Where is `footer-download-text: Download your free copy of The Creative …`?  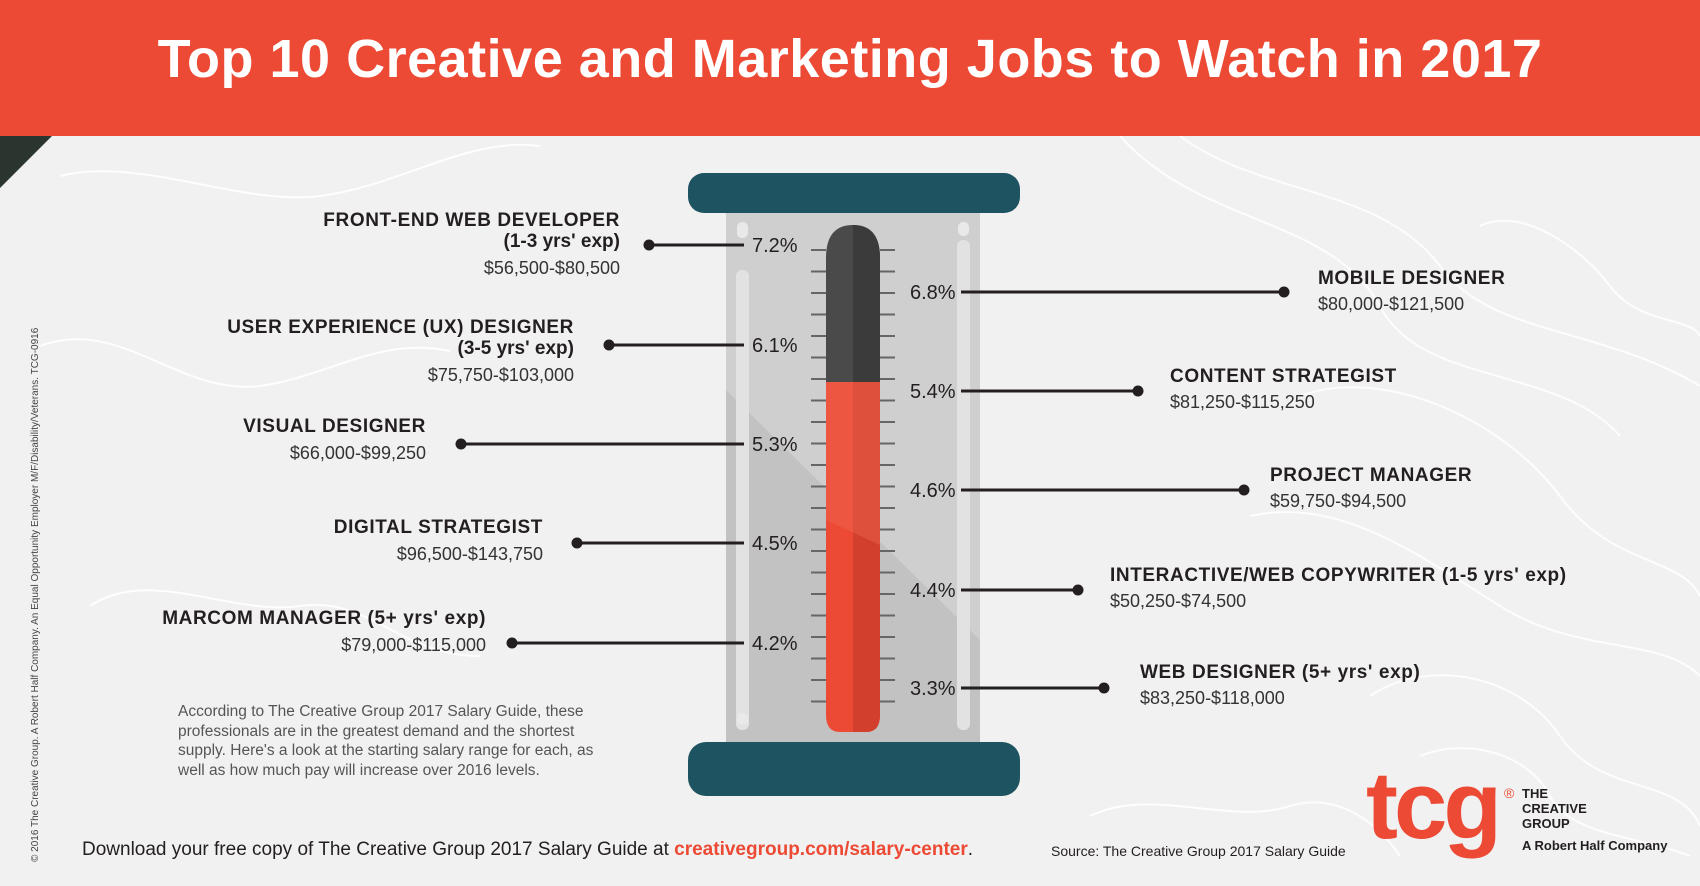
footer-download-text: Download your free copy of The Creative … is located at coordinates (527, 850).